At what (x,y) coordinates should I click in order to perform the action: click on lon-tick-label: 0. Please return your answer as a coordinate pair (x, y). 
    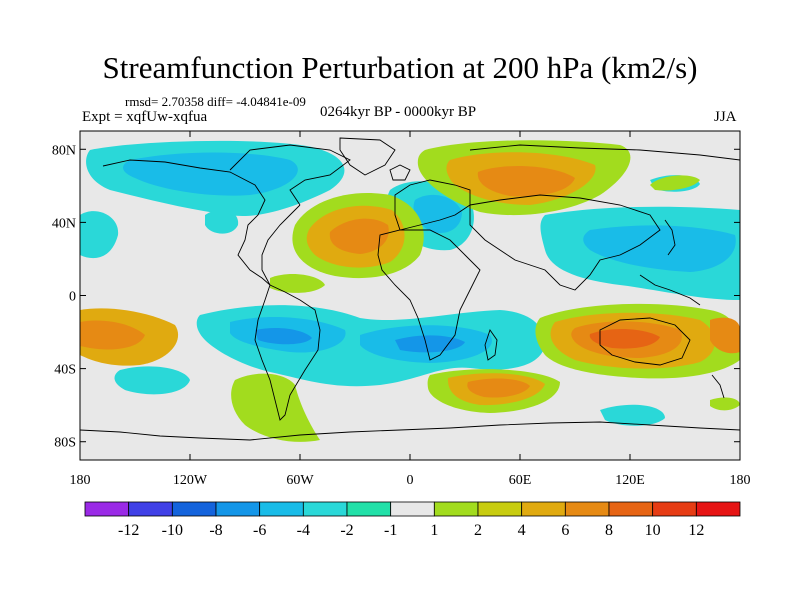
    Looking at the image, I should click on (410, 480).